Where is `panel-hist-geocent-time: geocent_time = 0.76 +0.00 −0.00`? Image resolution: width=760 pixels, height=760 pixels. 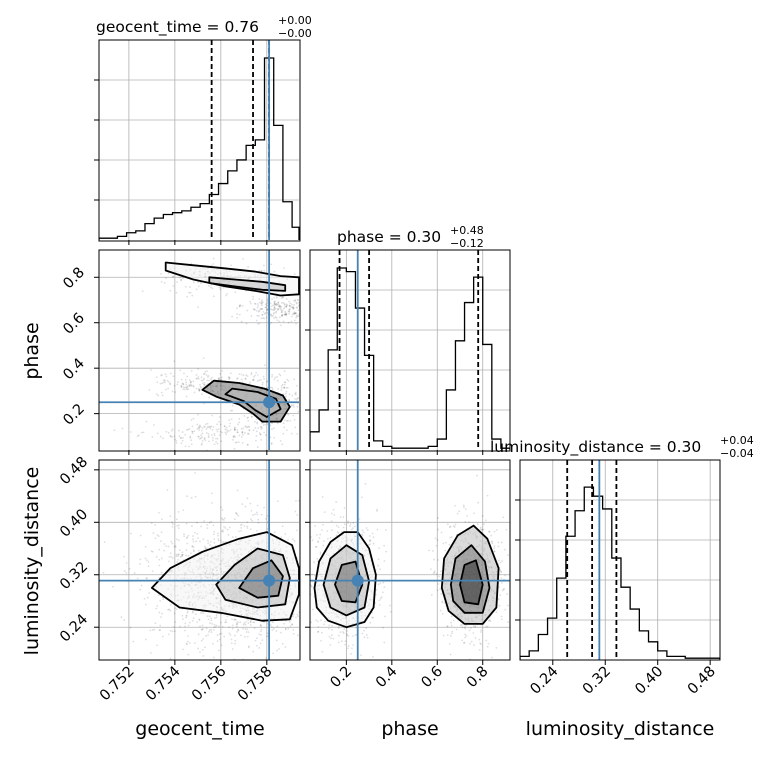
panel-hist-geocent-time: geocent_time = 0.76 +0.00 −0.00 is located at coordinates (204, 128).